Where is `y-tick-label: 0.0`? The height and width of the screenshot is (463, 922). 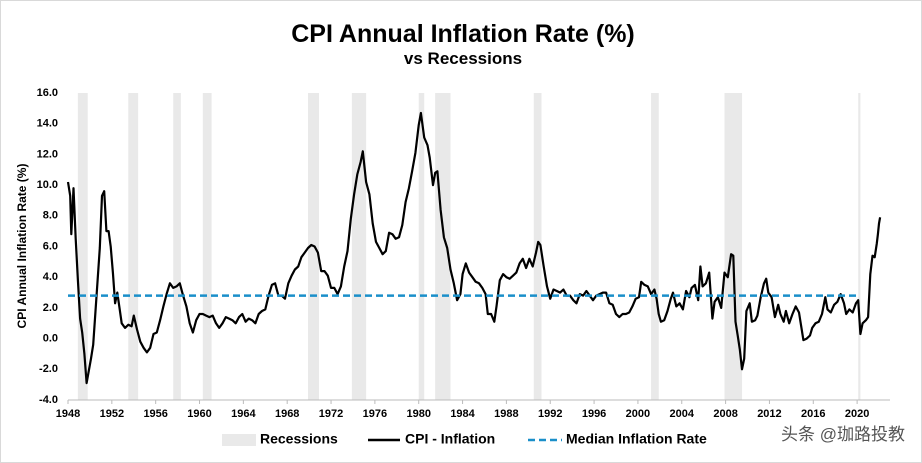 y-tick-label: 0.0 is located at coordinates (50, 339).